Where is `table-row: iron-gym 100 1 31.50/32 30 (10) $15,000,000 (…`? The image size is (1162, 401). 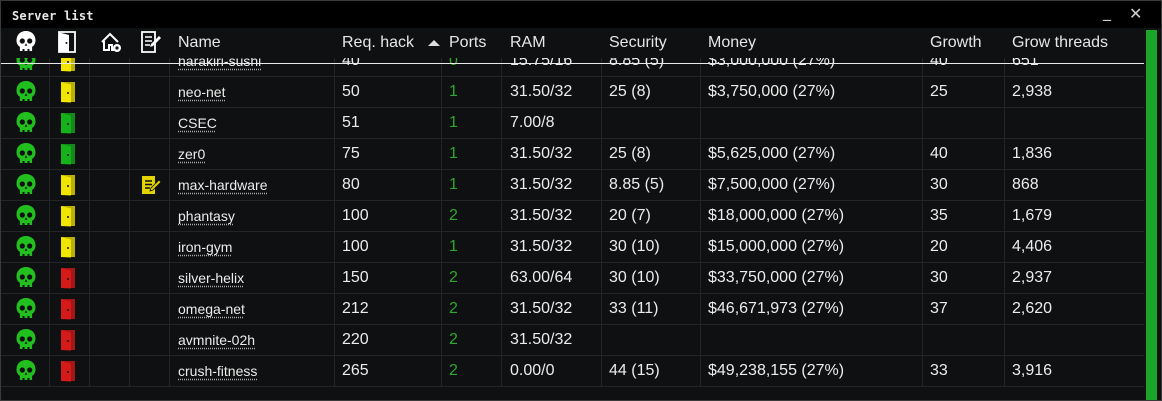 table-row: iron-gym 100 1 31.50/32 30 (10) $15,000,000 (… is located at coordinates (572, 247).